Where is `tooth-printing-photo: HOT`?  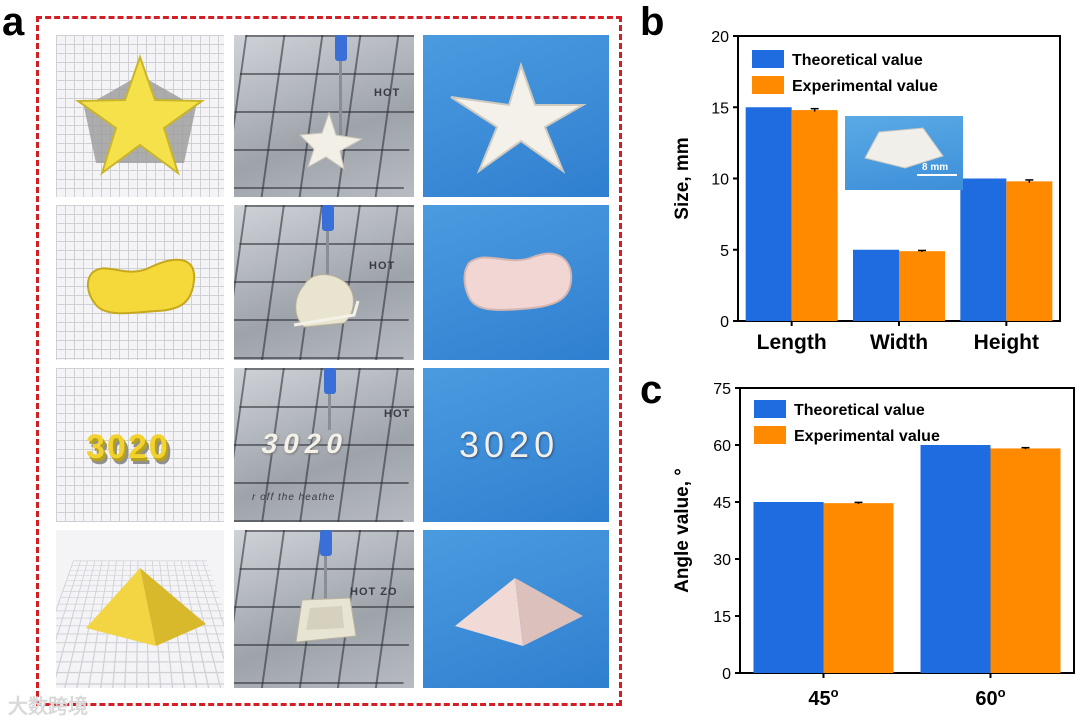 tooth-printing-photo: HOT is located at coordinates (324, 282).